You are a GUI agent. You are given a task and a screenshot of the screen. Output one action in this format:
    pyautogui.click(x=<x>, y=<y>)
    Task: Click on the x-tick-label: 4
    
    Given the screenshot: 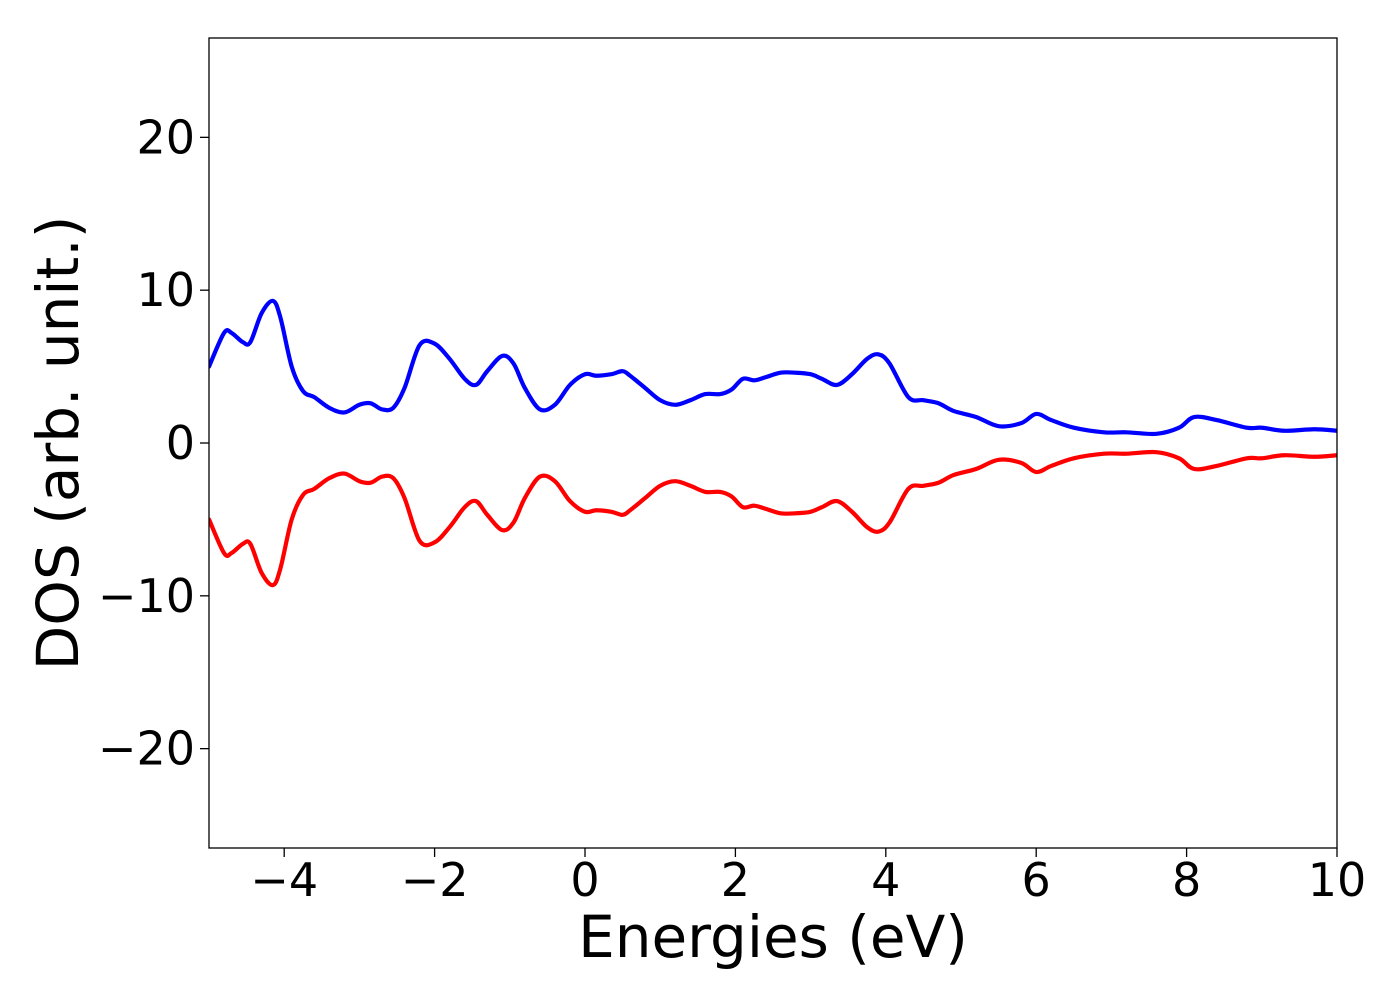 What is the action you would take?
    pyautogui.click(x=885, y=880)
    